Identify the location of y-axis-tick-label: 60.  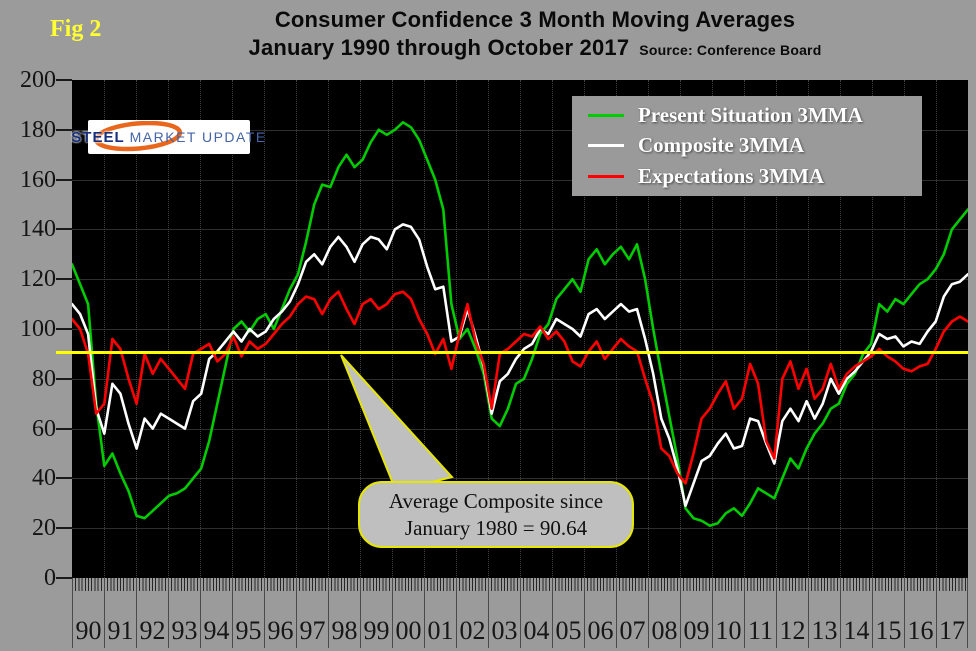
(44, 428).